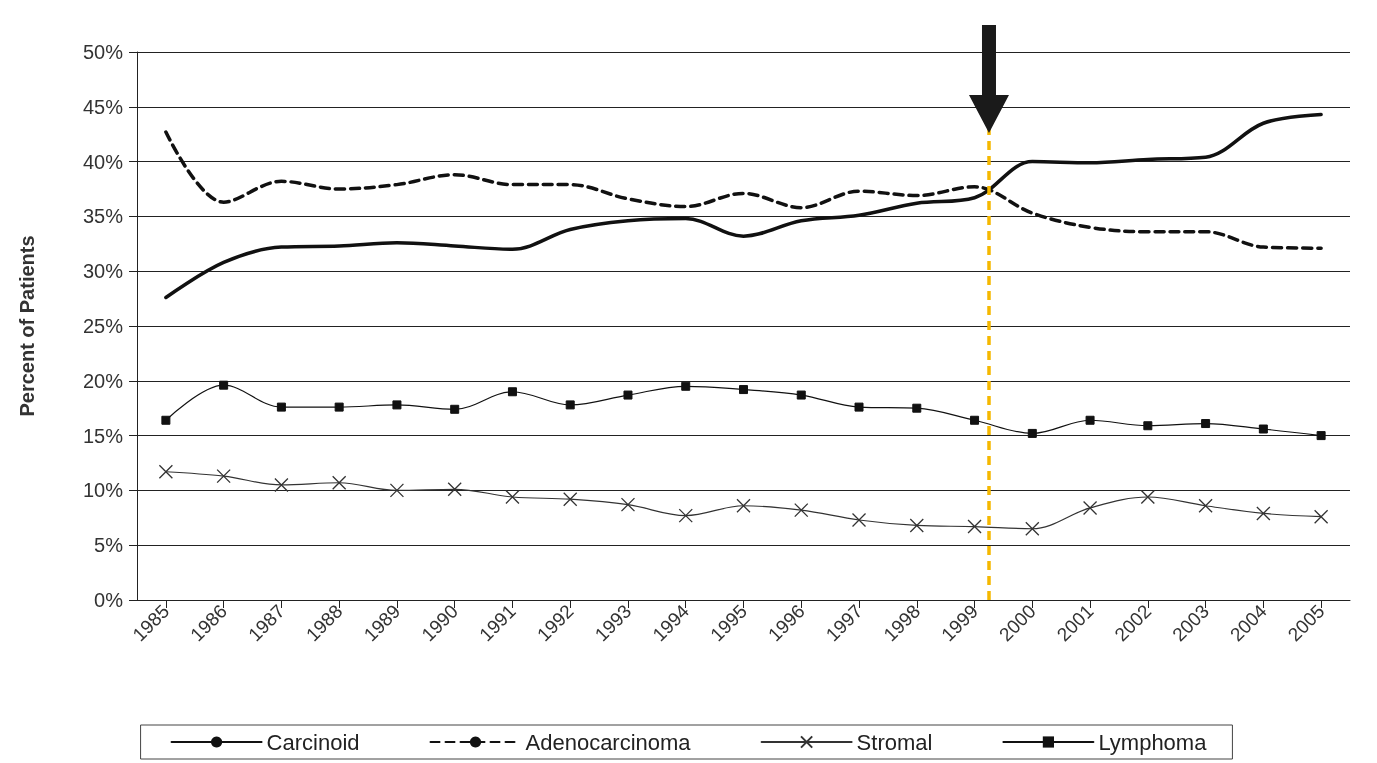 The image size is (1377, 763). I want to click on y-tick-label: 15%, so click(103, 435).